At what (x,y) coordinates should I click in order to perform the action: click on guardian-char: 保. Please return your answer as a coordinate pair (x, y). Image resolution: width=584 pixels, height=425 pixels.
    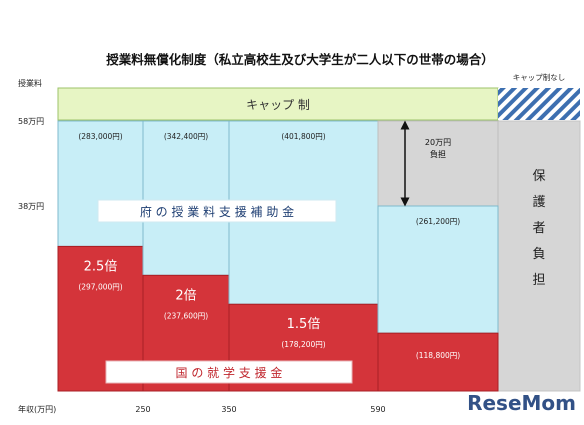
    Looking at the image, I should click on (538, 176).